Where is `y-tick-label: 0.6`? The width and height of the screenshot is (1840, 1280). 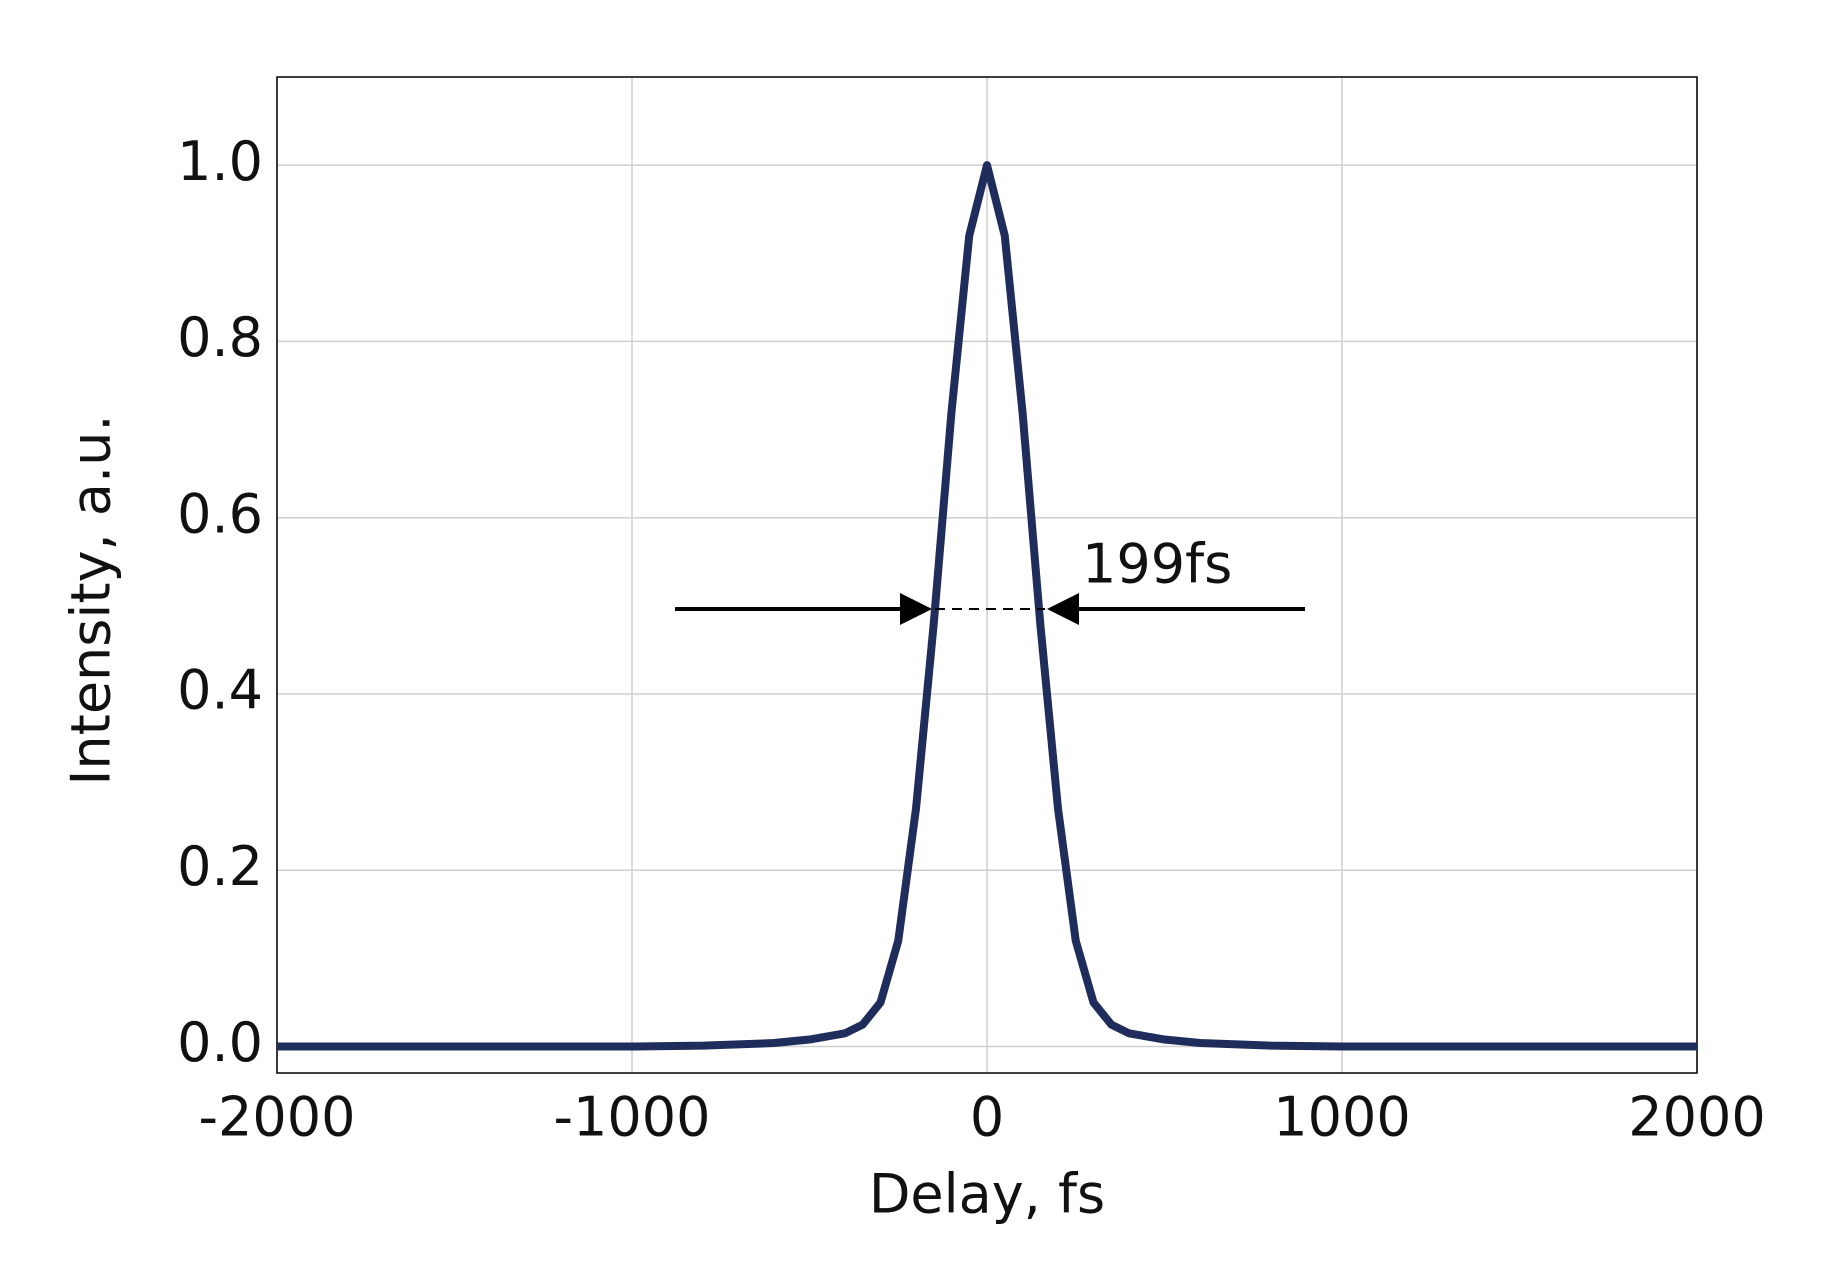
y-tick-label: 0.6 is located at coordinates (220, 513).